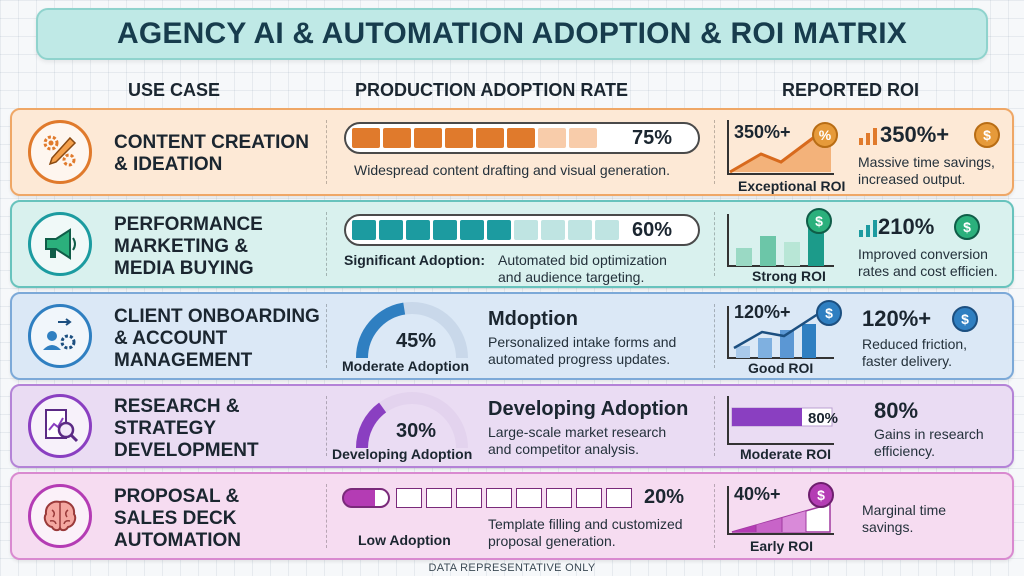 The width and height of the screenshot is (1024, 576). What do you see at coordinates (906, 226) in the screenshot?
I see `roi-value: 210%` at bounding box center [906, 226].